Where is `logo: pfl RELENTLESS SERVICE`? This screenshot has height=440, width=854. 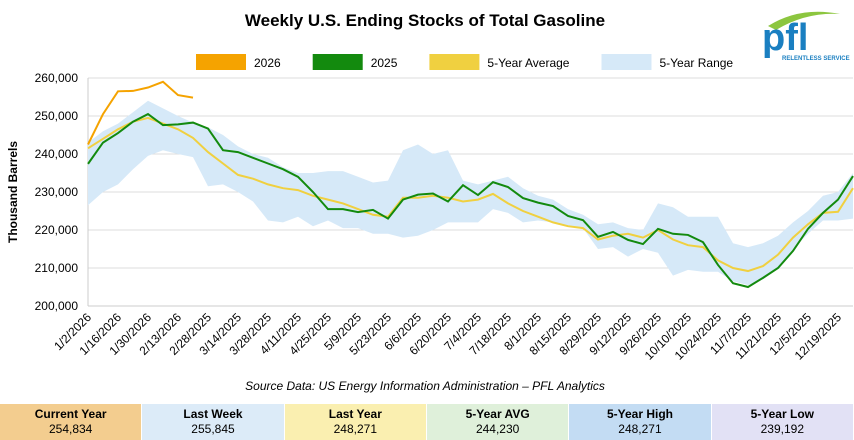 logo: pfl RELENTLESS SERVICE is located at coordinates (806, 36).